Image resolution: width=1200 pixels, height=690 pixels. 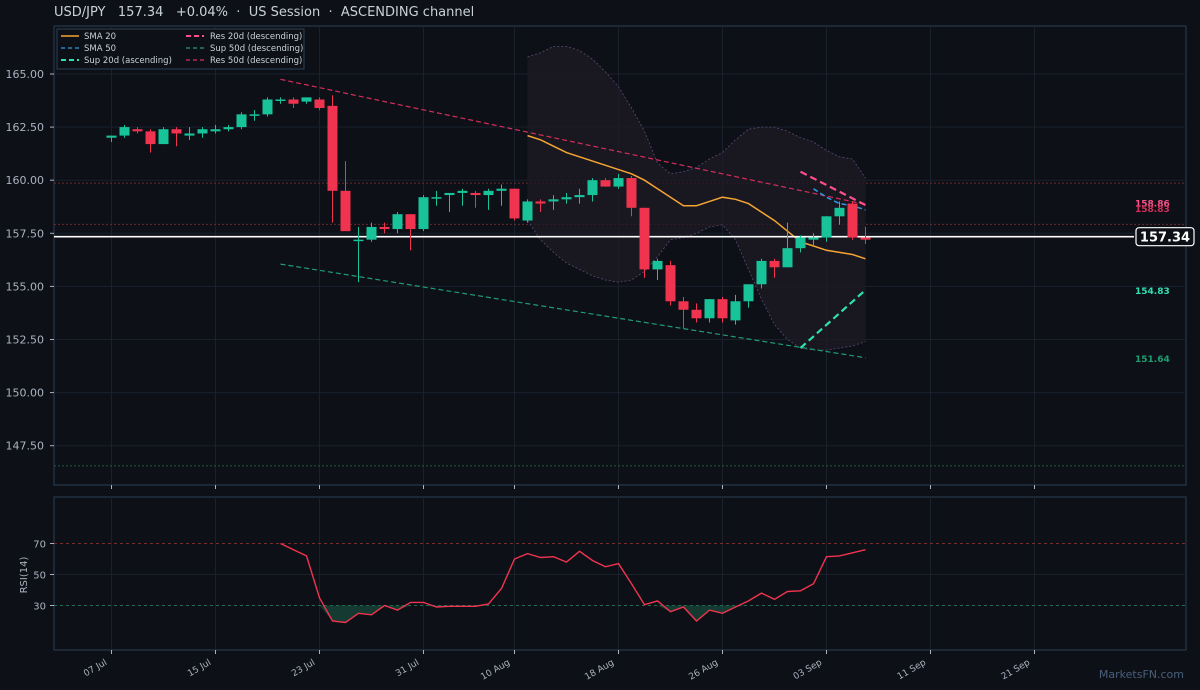 What do you see at coordinates (833, 319) in the screenshot?
I see `sup20-line` at bounding box center [833, 319].